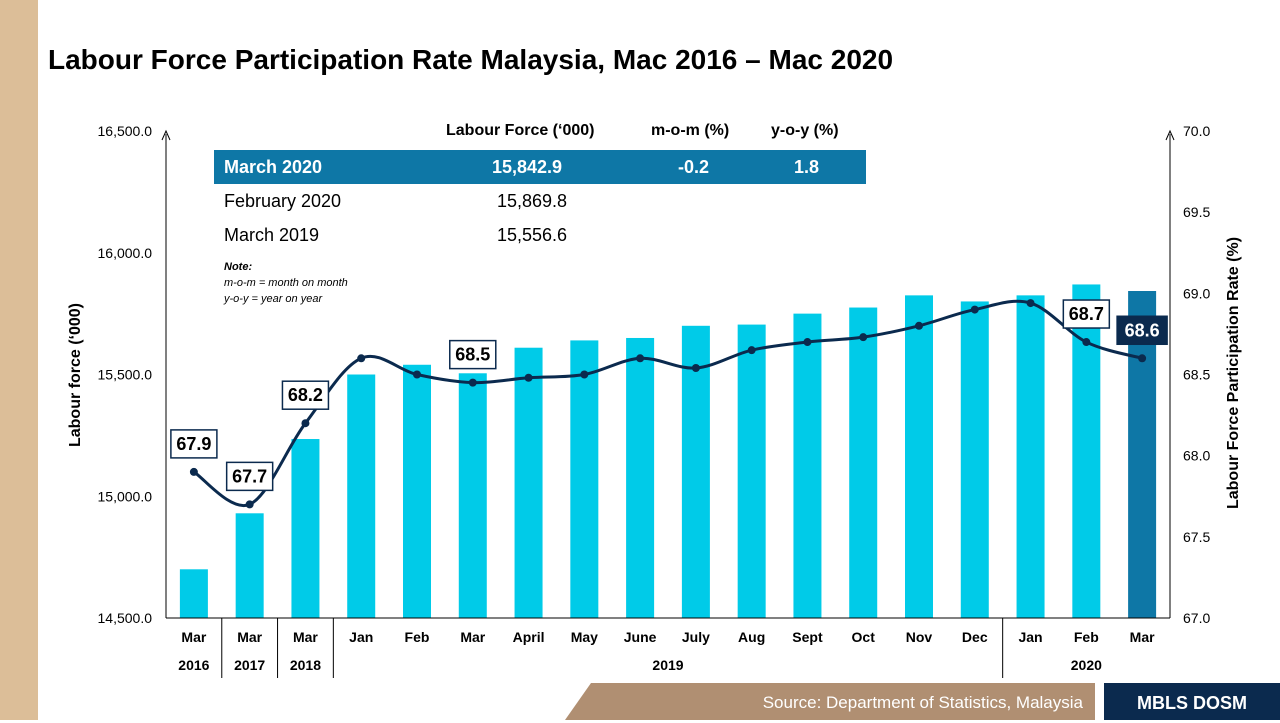  What do you see at coordinates (283, 201) in the screenshot?
I see `row-label: February 2020` at bounding box center [283, 201].